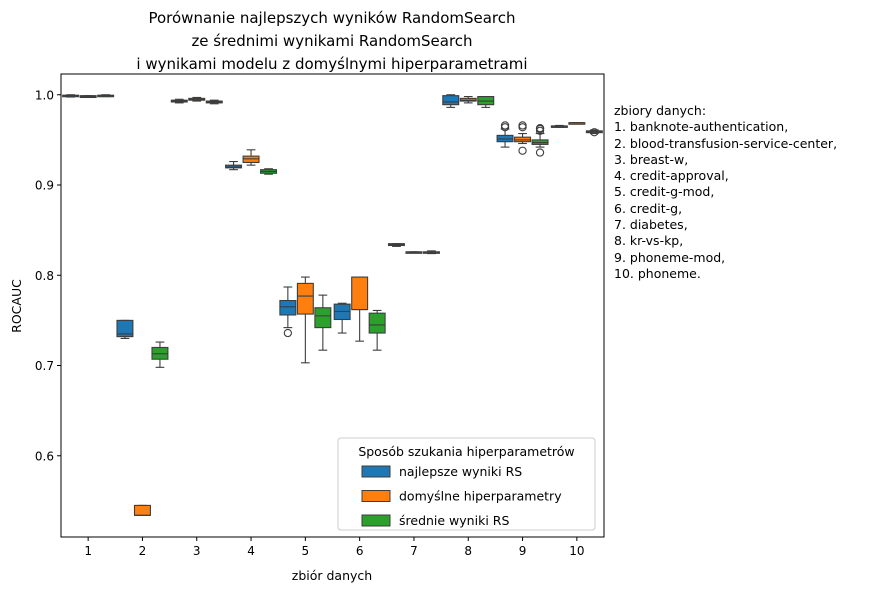  What do you see at coordinates (651, 225) in the screenshot?
I see `dataset-list-item: 7. diabetes,` at bounding box center [651, 225].